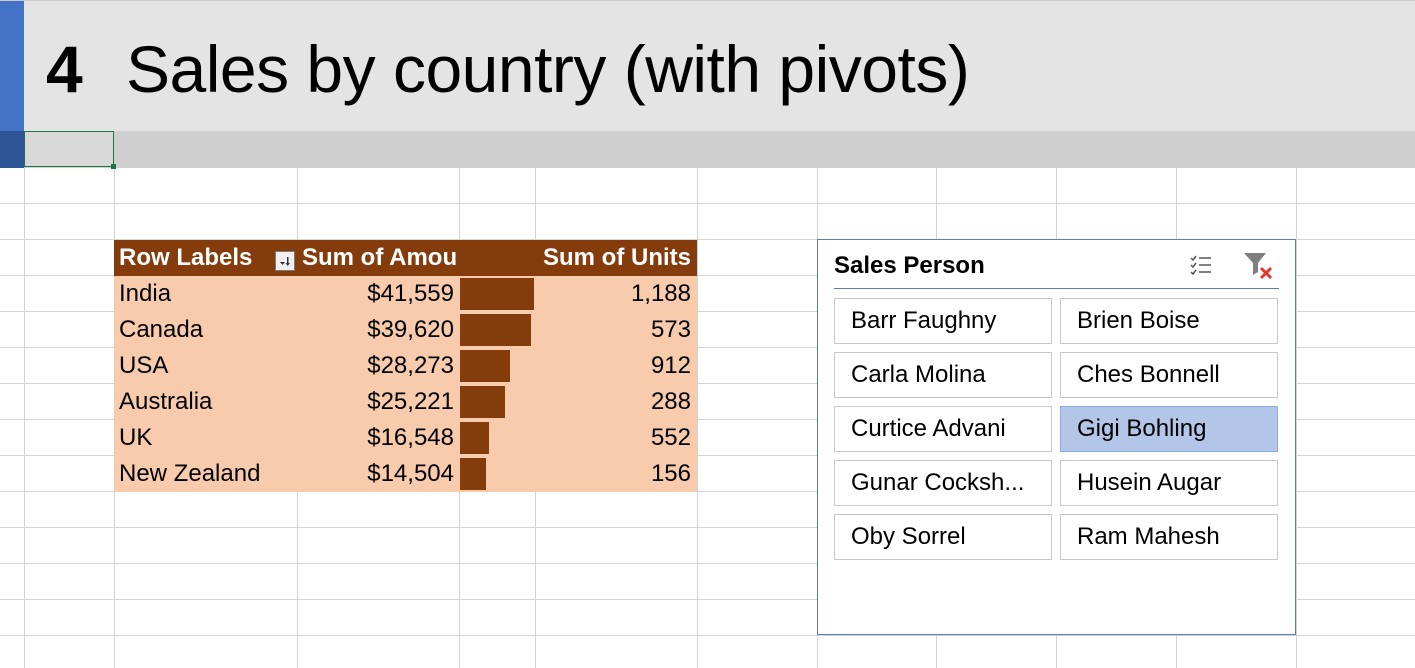 This screenshot has height=668, width=1415. I want to click on row-labels-filter-button, so click(285, 261).